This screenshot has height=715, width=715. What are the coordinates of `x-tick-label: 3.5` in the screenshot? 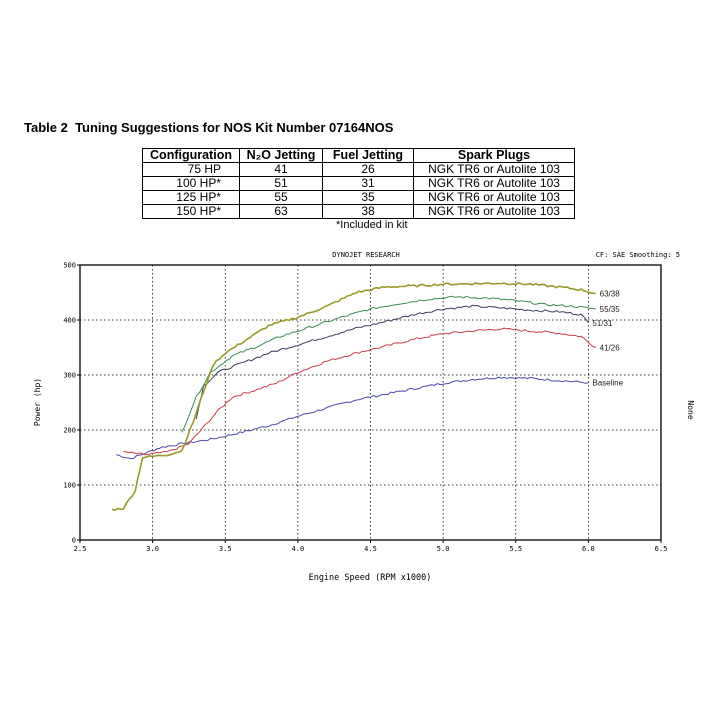 It's located at (225, 549).